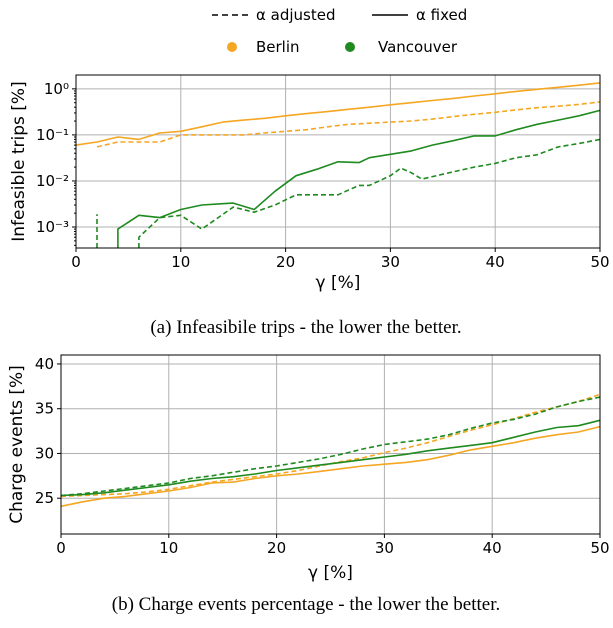  Describe the element at coordinates (296, 15) in the screenshot. I see `legend-label-alpha-adjusted: α adjusted` at that location.